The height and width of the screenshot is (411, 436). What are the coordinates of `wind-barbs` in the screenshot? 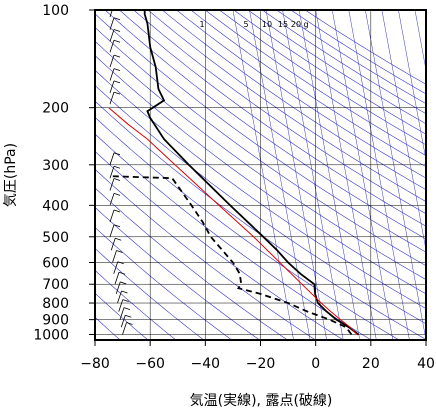 It's located at (121, 170).